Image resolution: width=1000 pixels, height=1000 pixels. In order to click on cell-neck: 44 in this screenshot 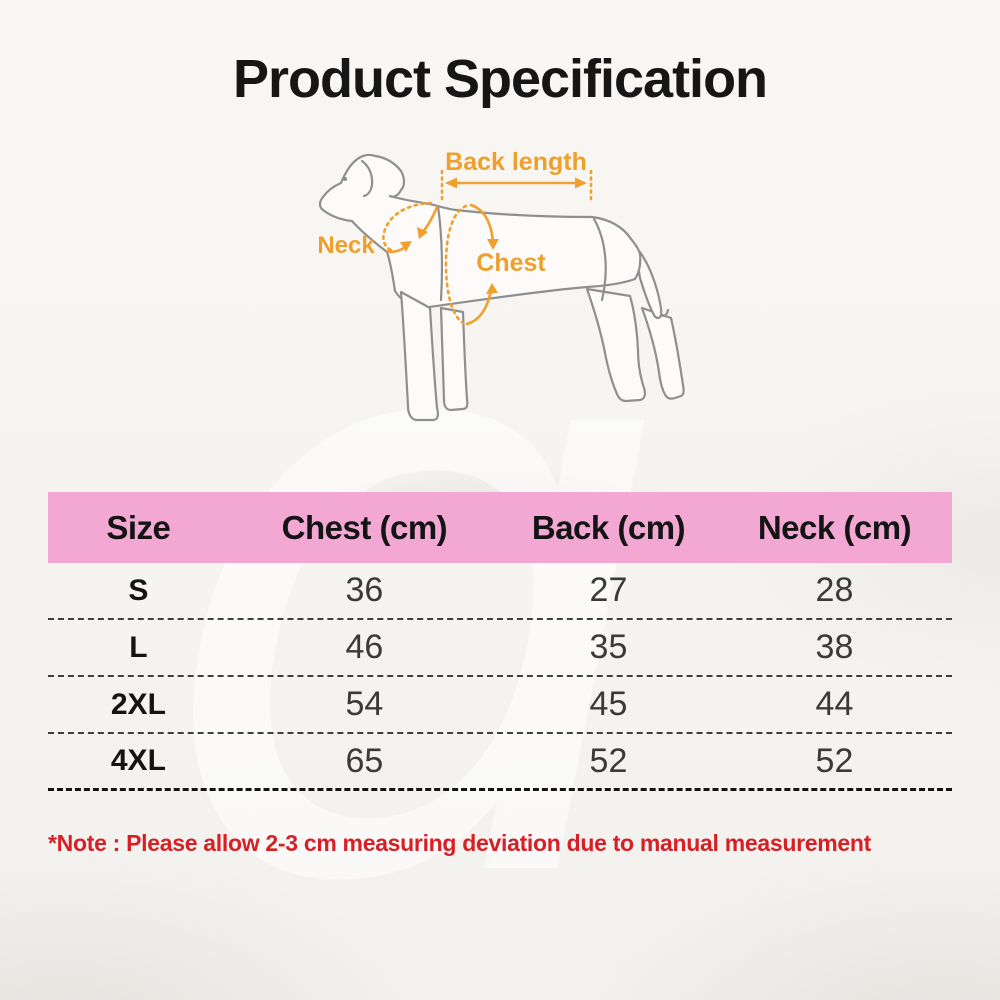, I will do `click(834, 704)`.